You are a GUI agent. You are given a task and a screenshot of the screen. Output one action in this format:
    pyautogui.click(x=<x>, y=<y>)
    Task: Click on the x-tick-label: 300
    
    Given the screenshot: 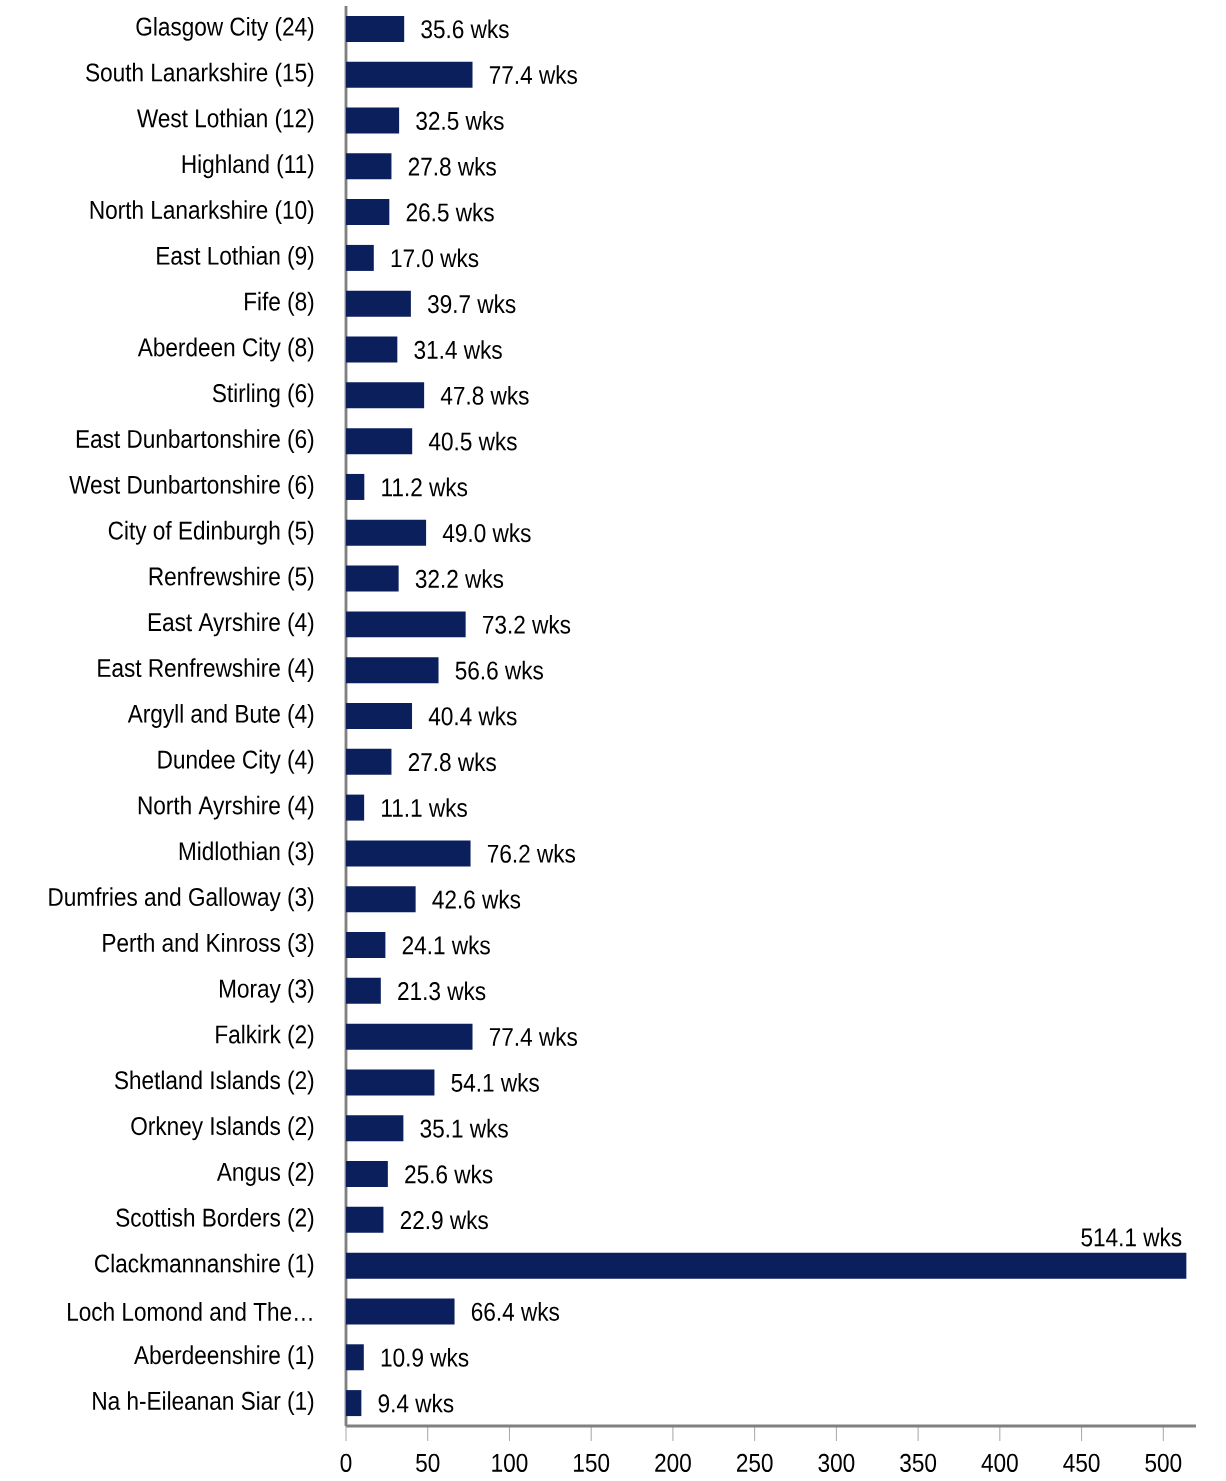 What is the action you would take?
    pyautogui.click(x=836, y=1462)
    